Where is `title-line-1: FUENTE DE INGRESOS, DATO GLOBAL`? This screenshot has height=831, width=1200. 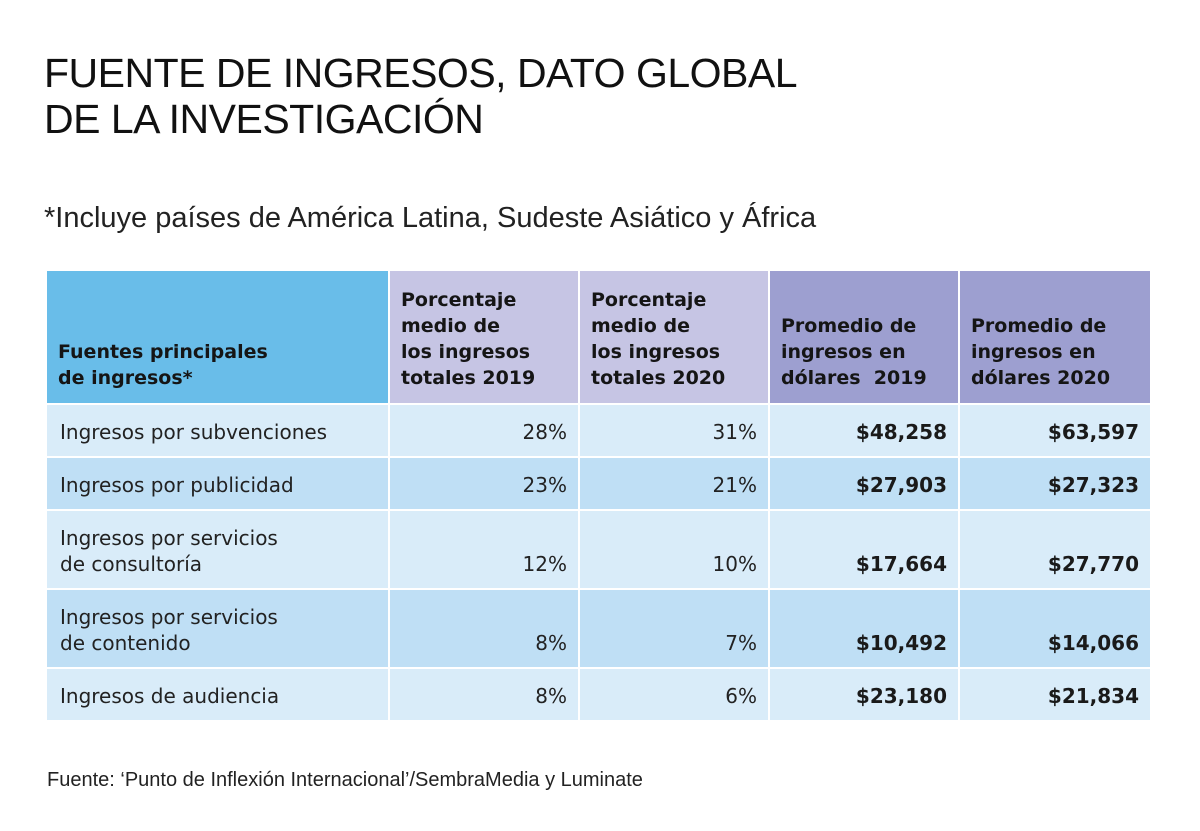
title-line-1: FUENTE DE INGRESOS, DATO GLOBAL is located at coordinates (421, 73).